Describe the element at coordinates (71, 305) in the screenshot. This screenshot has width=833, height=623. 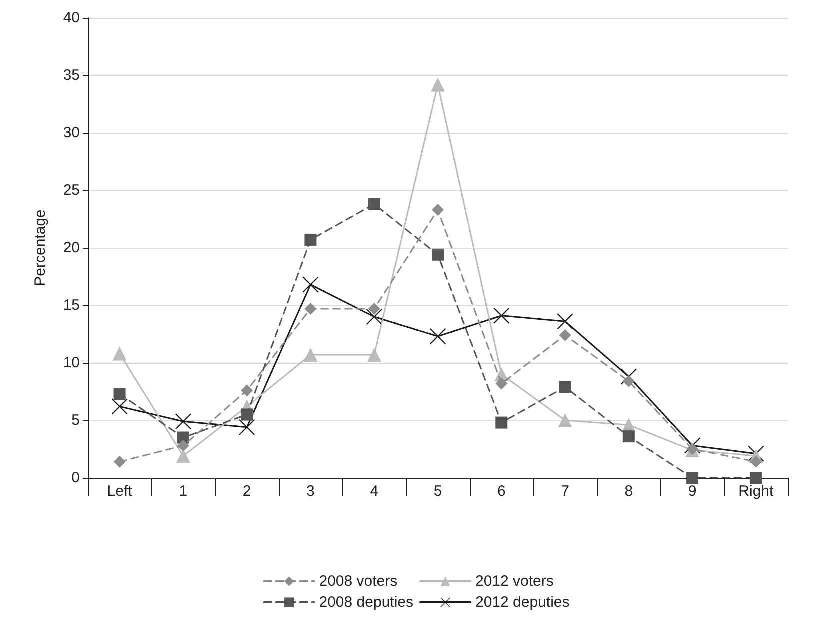
I see `y-tick-label: 15` at that location.